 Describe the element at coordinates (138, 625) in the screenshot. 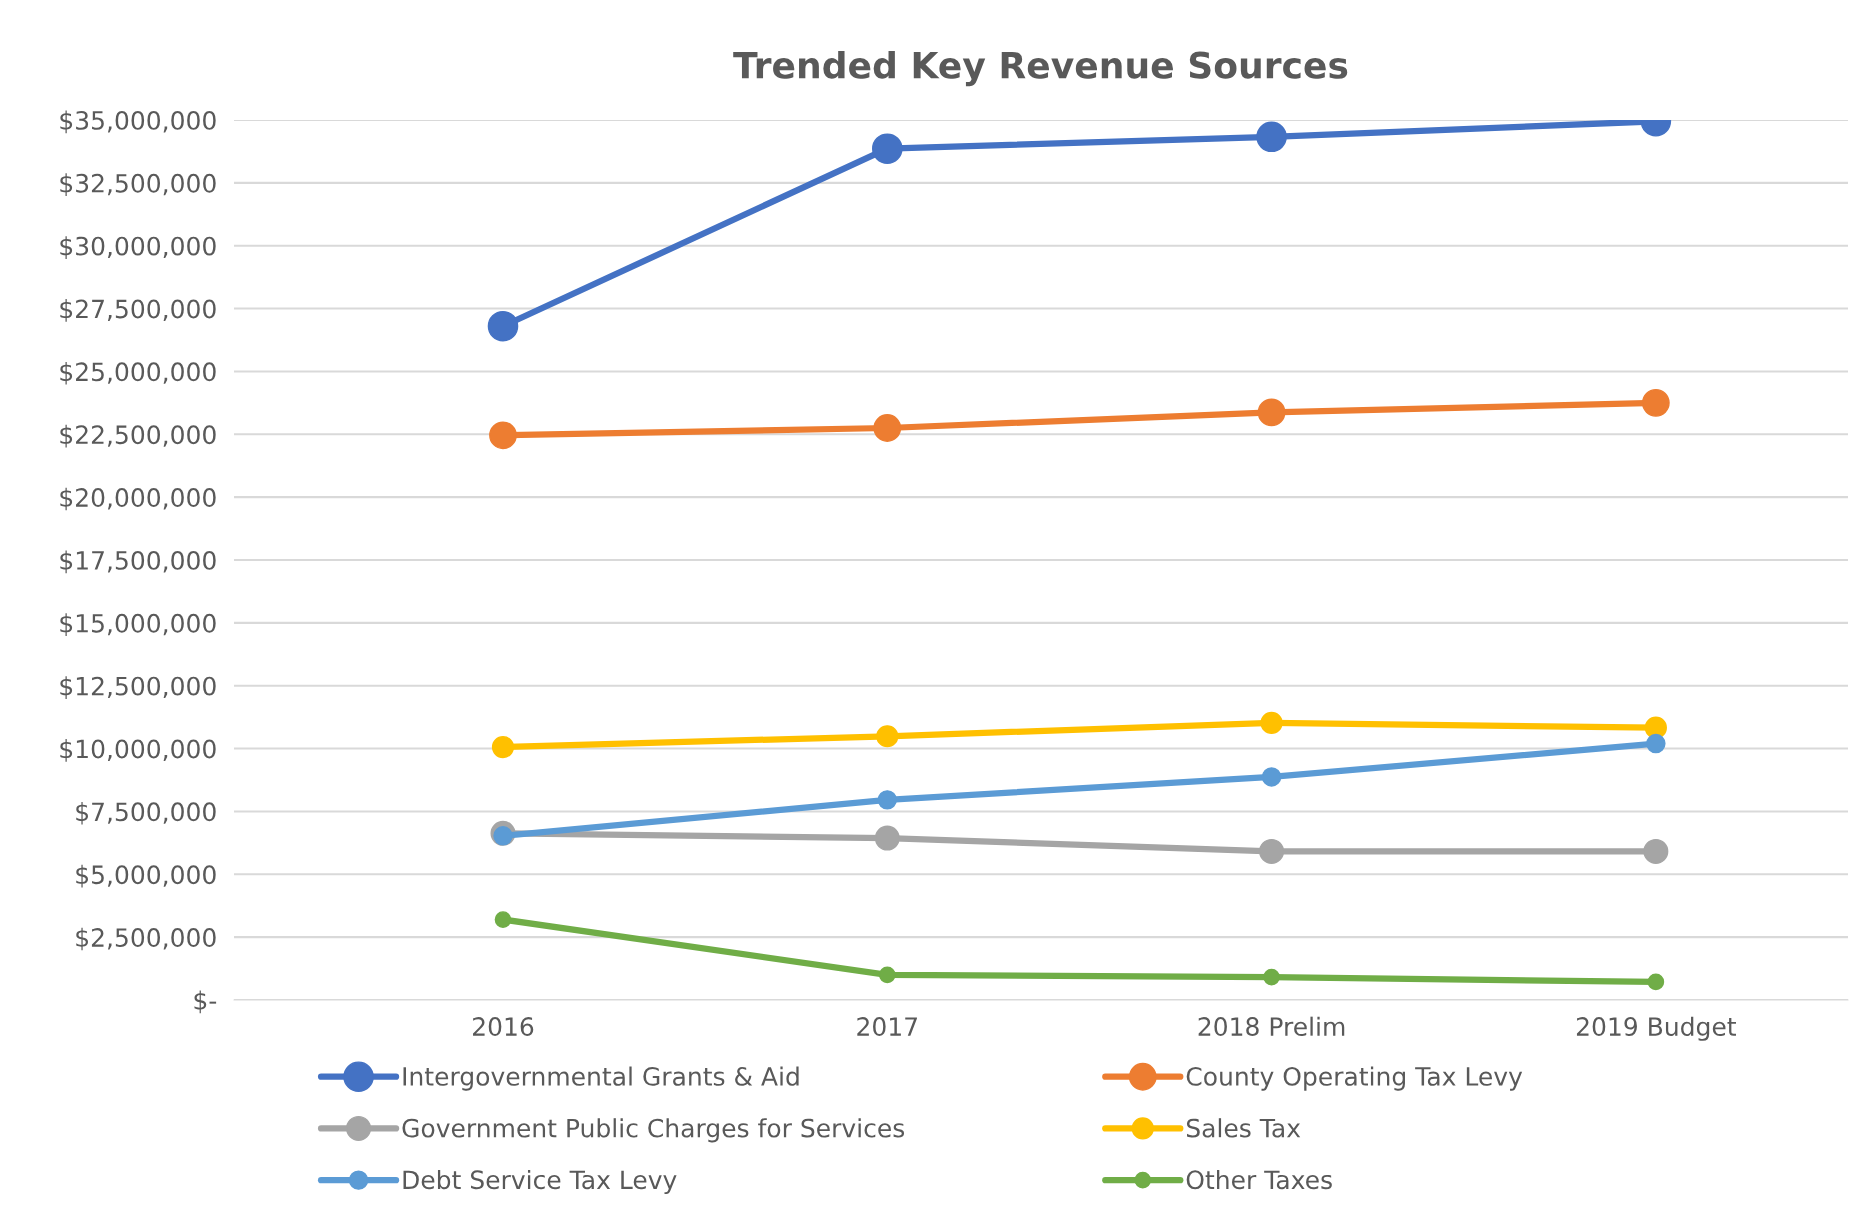

I see `y-tick-label: $15,000,000` at that location.